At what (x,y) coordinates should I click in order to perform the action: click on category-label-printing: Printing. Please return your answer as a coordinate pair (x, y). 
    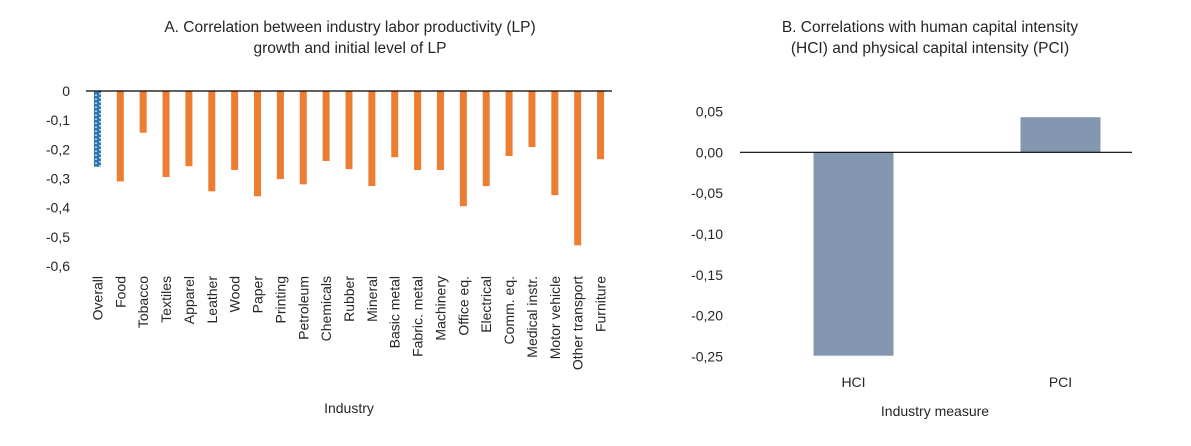
    Looking at the image, I should click on (280, 299).